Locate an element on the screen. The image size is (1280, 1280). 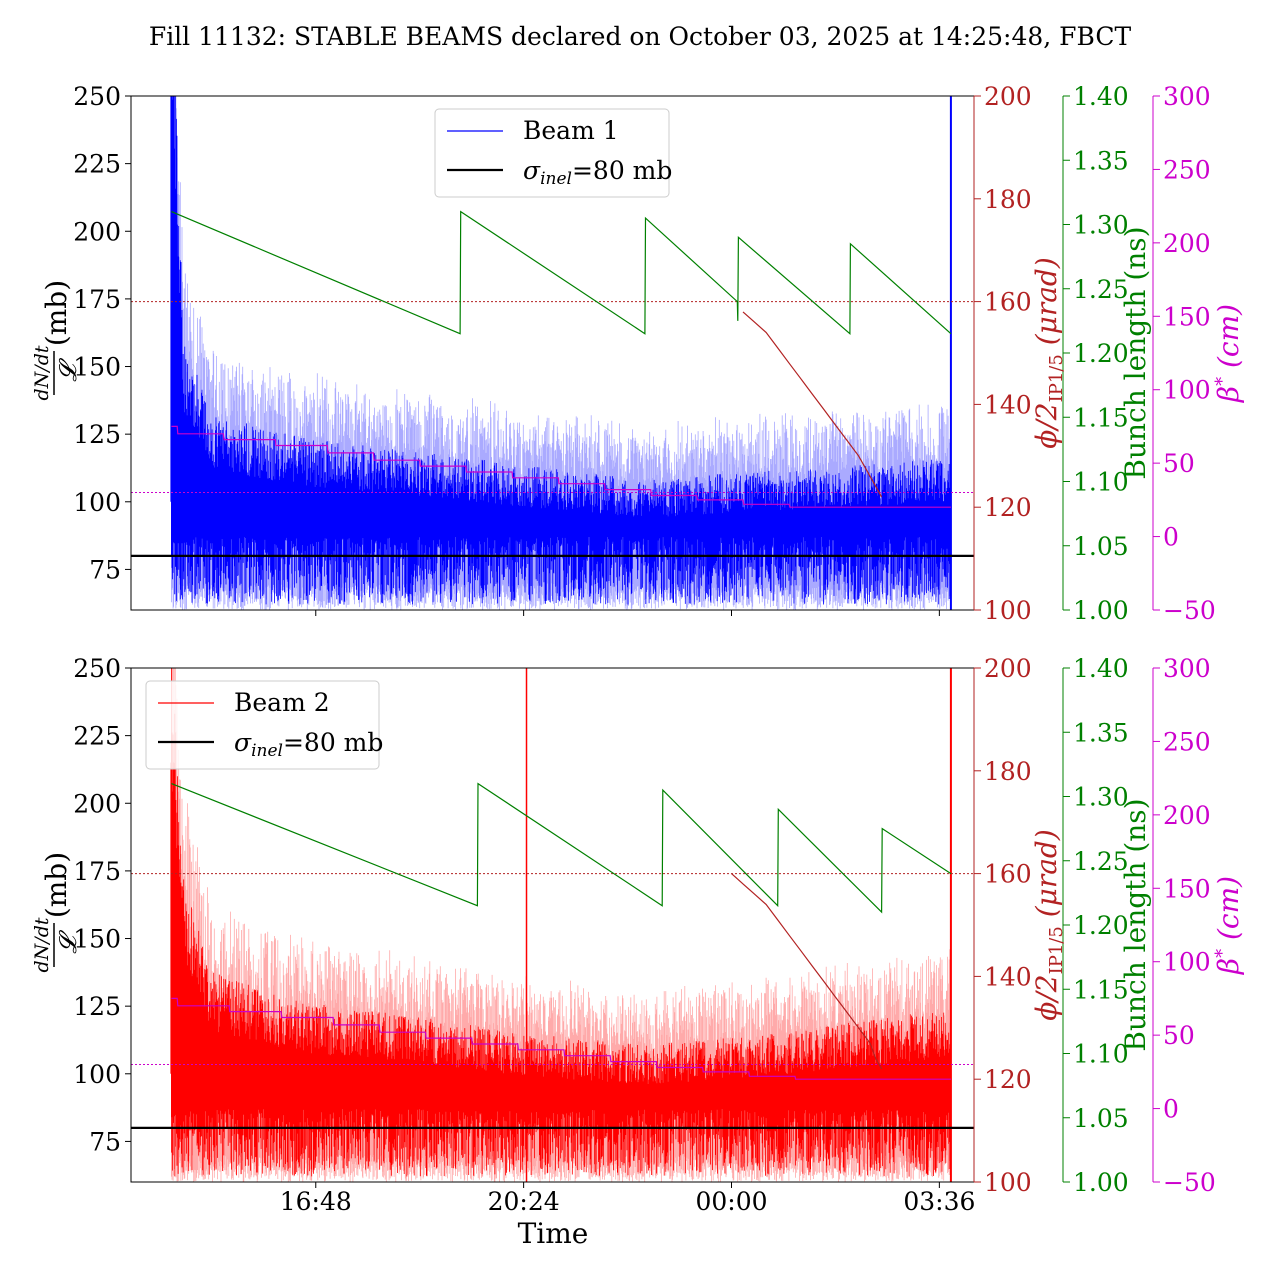
y-tick-label: 125 is located at coordinates (97, 1006).